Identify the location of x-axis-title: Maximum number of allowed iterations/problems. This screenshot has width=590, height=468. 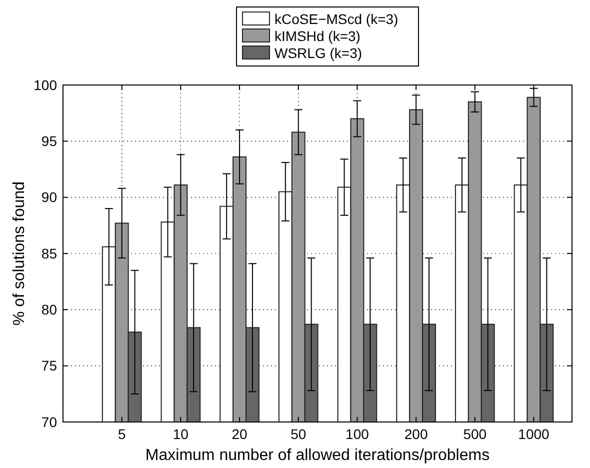
(317, 455).